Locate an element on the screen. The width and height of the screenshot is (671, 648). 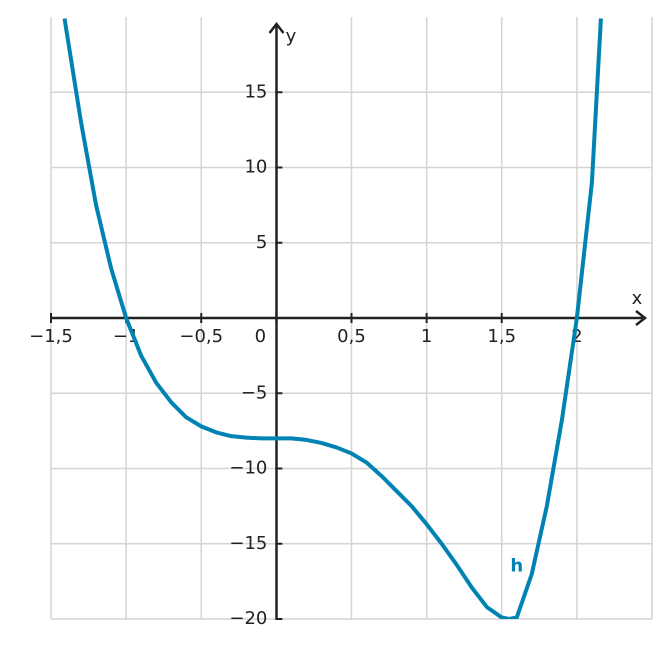
x-tick-label: 2 is located at coordinates (576, 336).